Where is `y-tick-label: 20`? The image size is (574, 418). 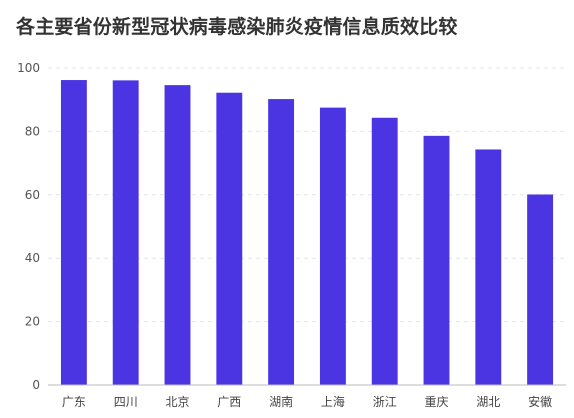 y-tick-label: 20 is located at coordinates (32, 322).